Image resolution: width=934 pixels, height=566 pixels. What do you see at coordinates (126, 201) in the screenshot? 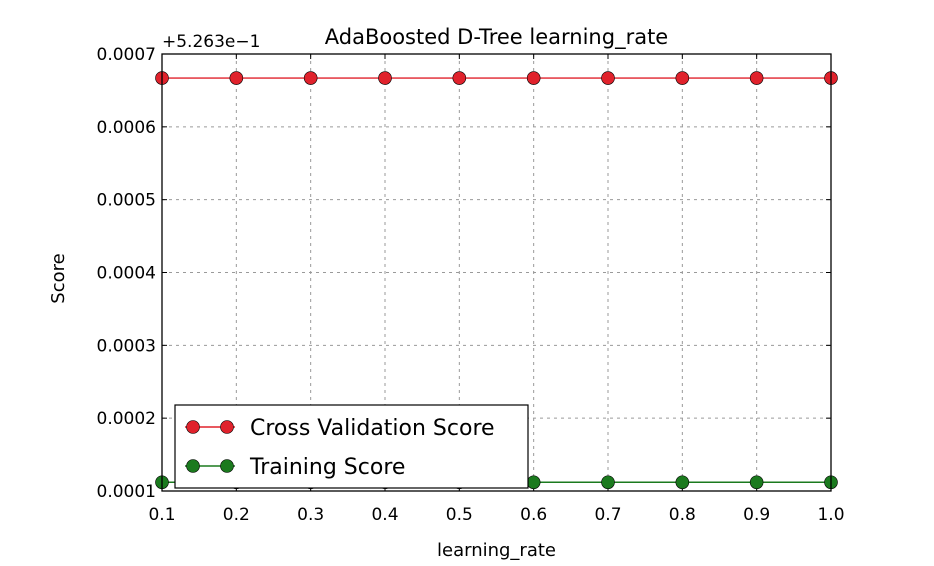
I see `y-tick-label: 0.0005` at bounding box center [126, 201].